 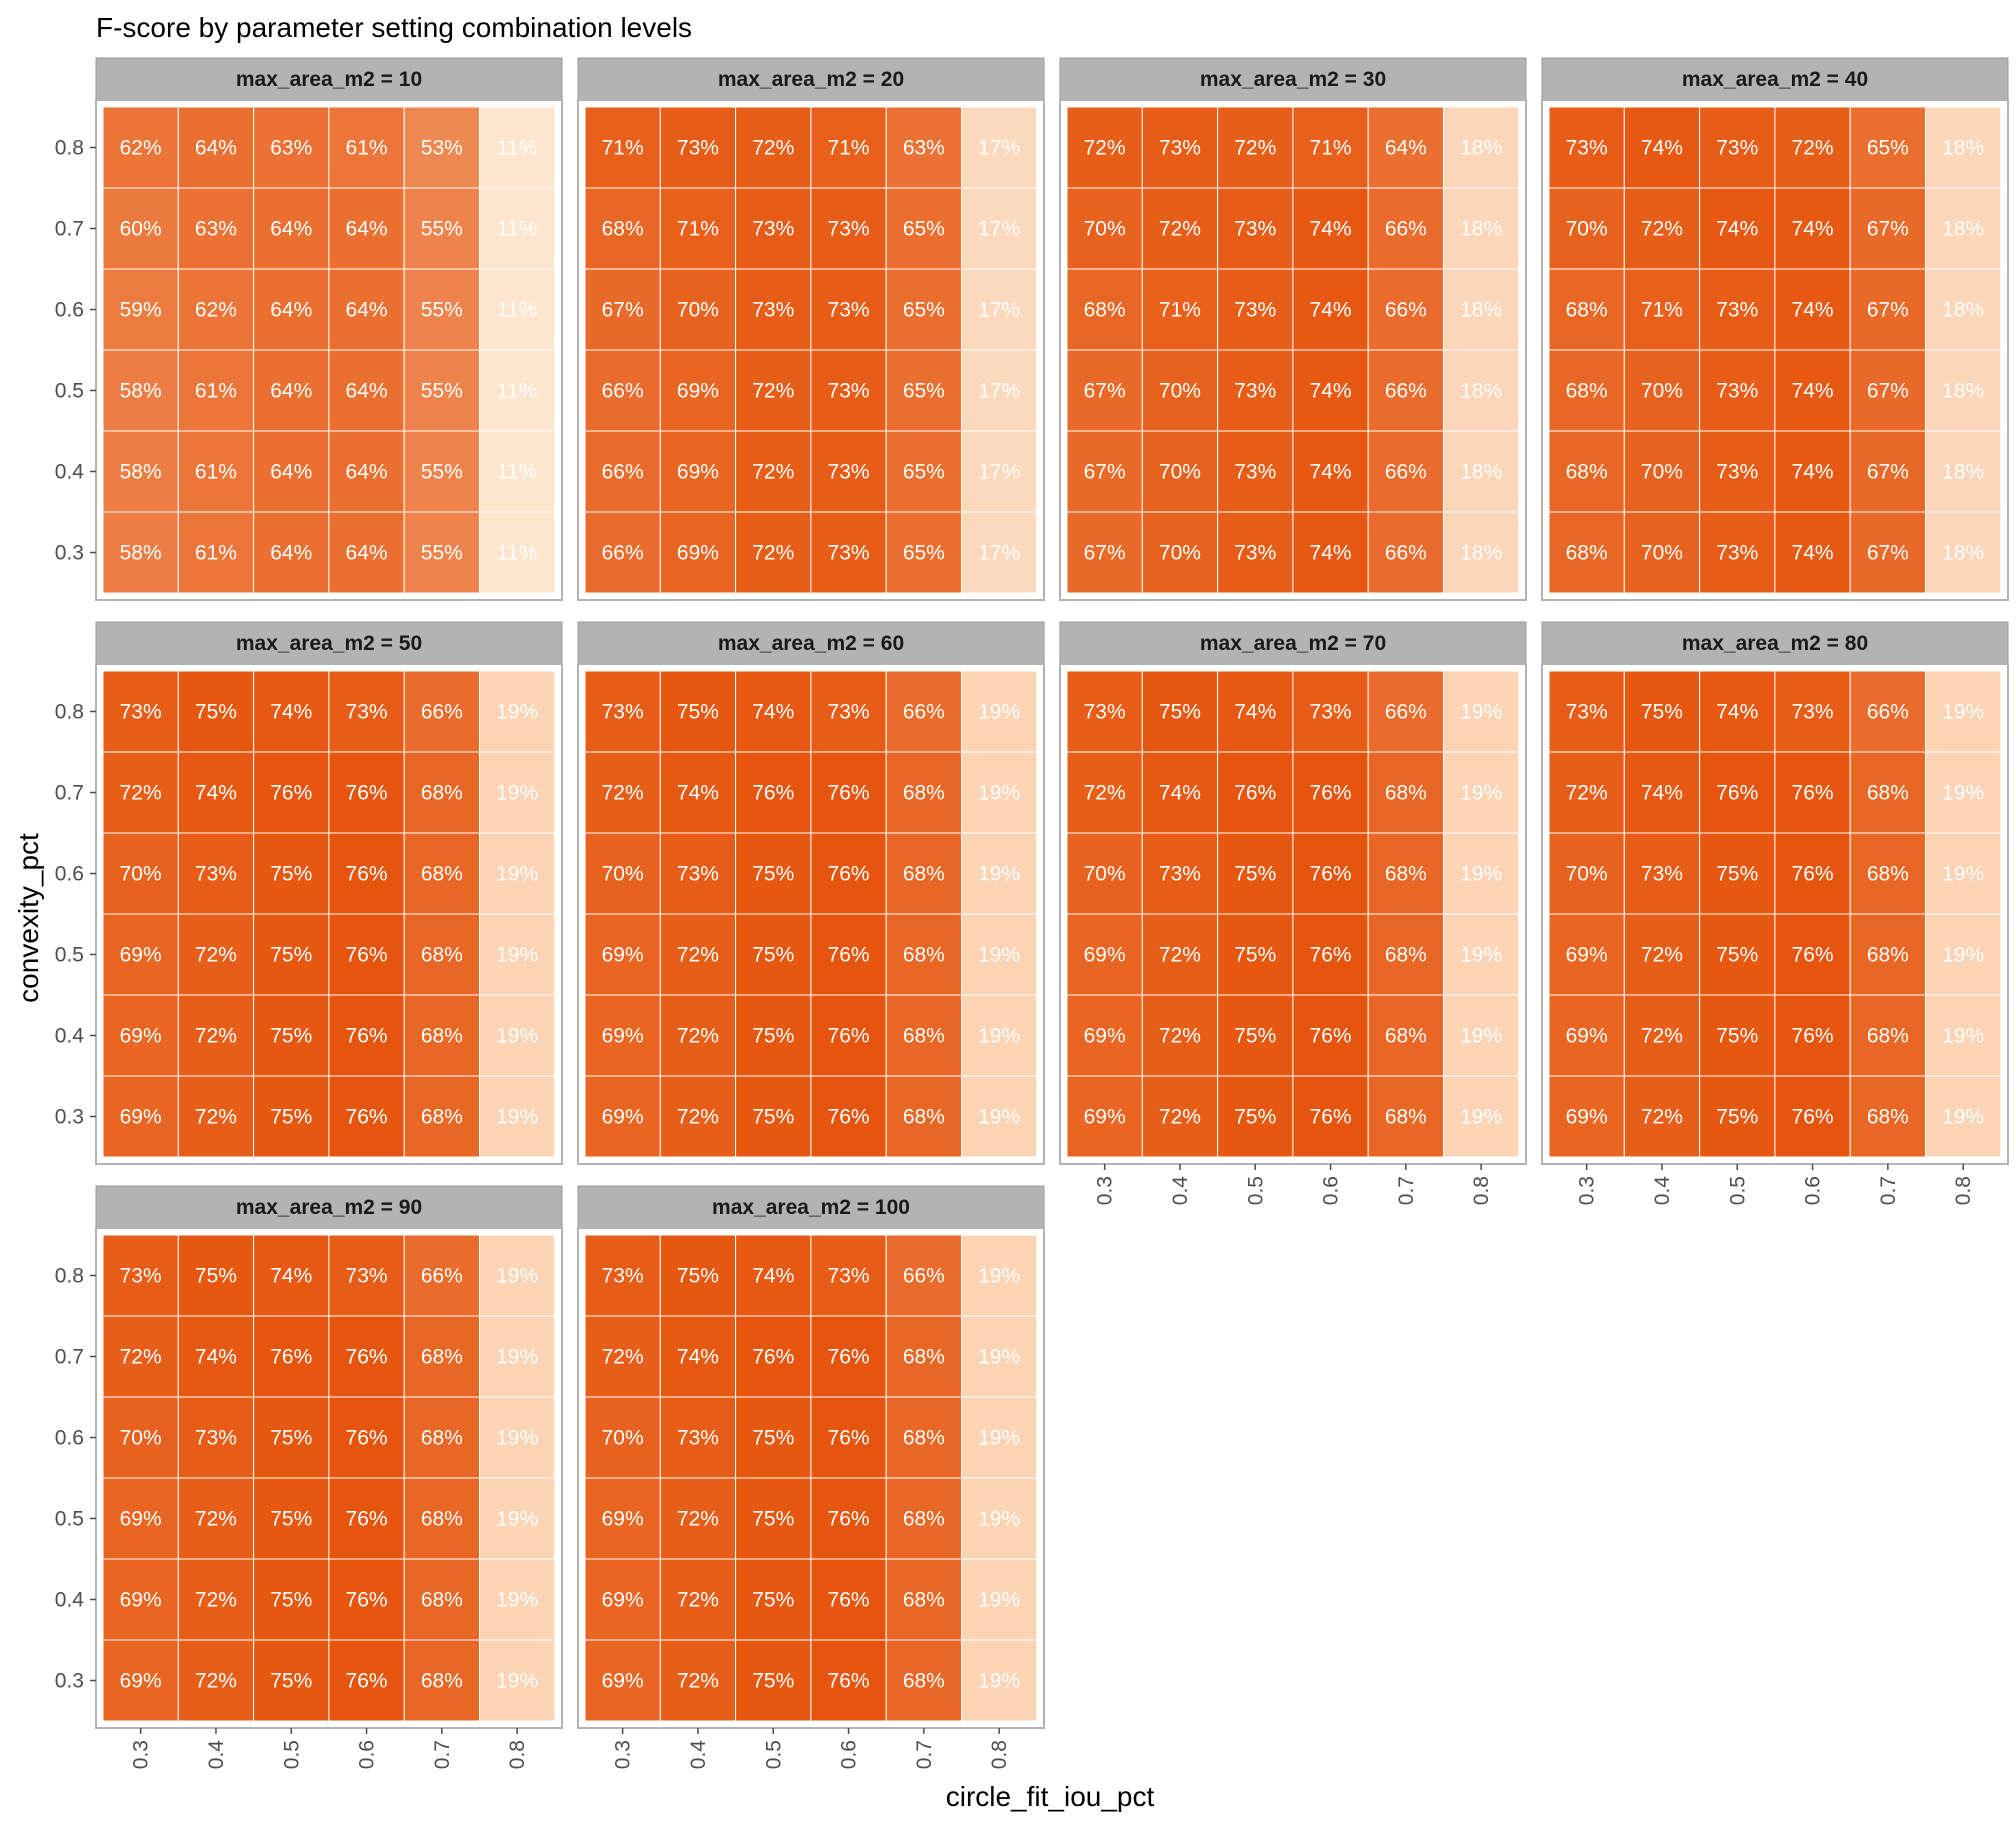 I want to click on x-tick-label: 0.6, so click(x=1331, y=1190).